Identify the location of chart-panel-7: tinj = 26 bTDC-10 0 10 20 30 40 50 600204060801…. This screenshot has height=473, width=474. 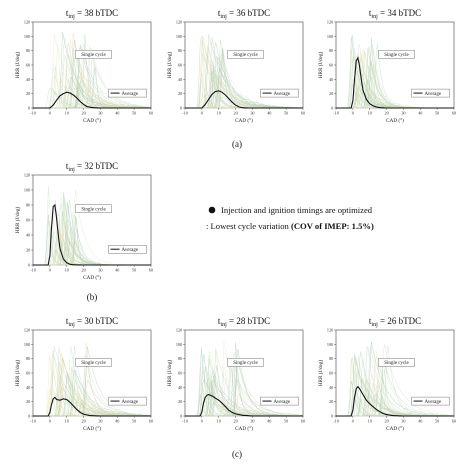
(386, 374).